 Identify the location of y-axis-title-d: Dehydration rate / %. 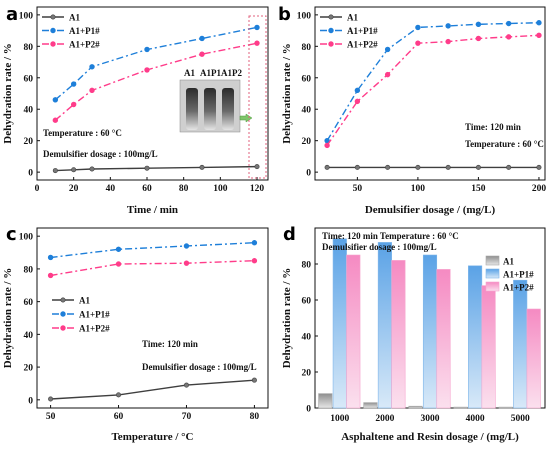
(287, 318).